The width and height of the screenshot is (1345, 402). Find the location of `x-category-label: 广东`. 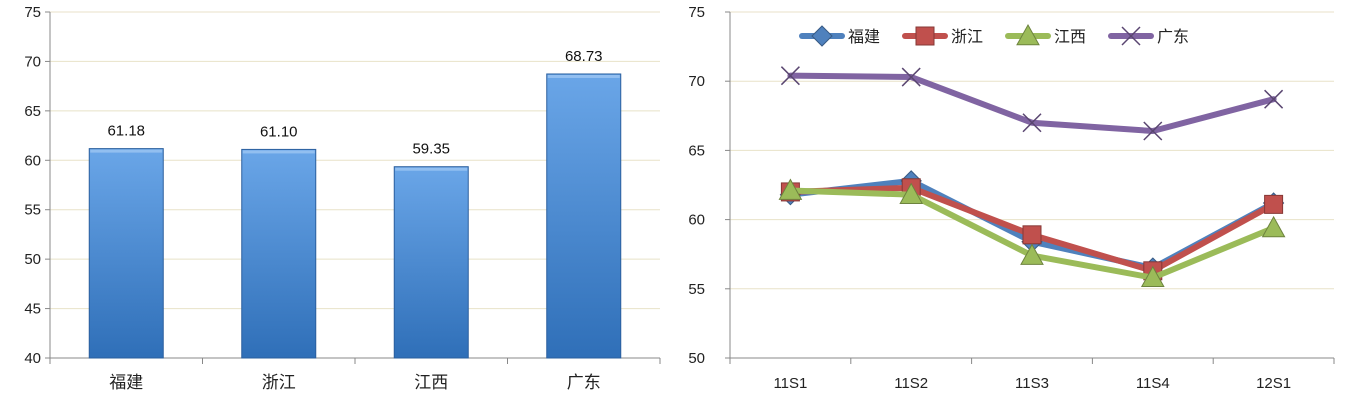

x-category-label: 广东 is located at coordinates (584, 383).